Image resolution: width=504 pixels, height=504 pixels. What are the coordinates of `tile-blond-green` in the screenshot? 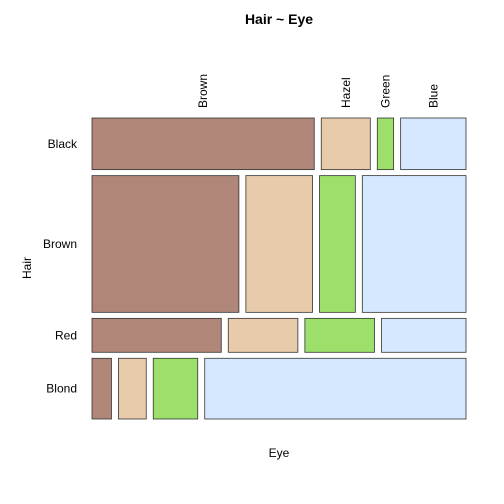 It's located at (175, 388).